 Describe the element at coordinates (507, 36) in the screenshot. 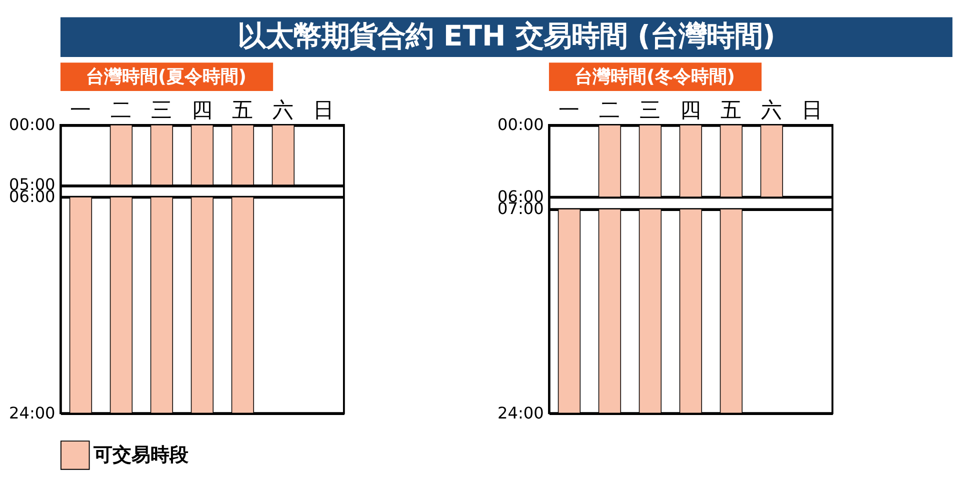

I see `text: 以太幣期貨合約 ETH 交易時間 (台灣時間)` at that location.